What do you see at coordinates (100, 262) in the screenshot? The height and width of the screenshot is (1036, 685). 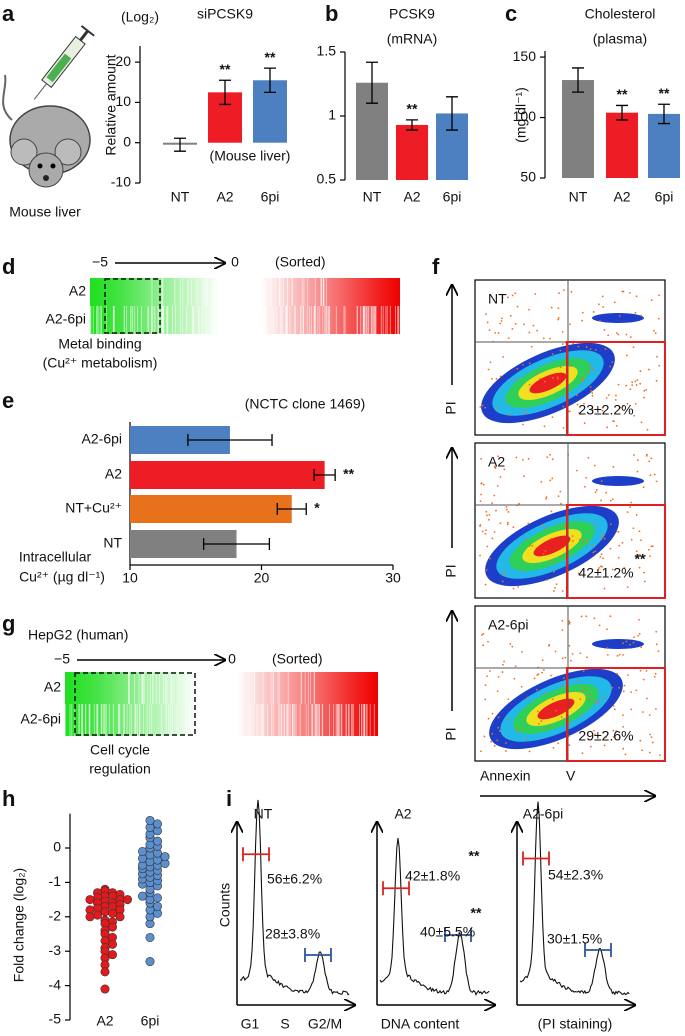 I see `scale-label: −5` at bounding box center [100, 262].